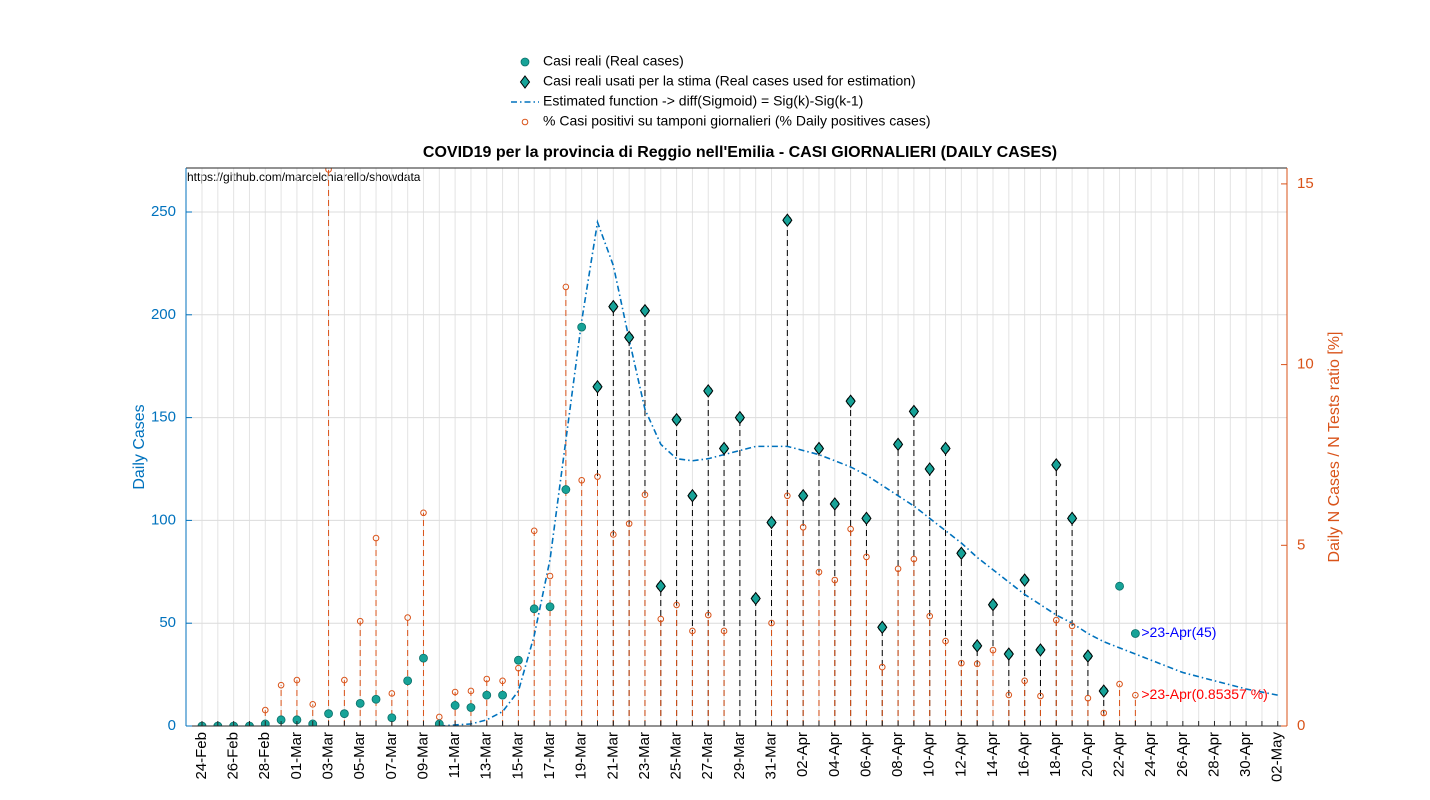 The height and width of the screenshot is (800, 1430). What do you see at coordinates (1245, 754) in the screenshot?
I see `x-tick-label: 30-Apr` at bounding box center [1245, 754].